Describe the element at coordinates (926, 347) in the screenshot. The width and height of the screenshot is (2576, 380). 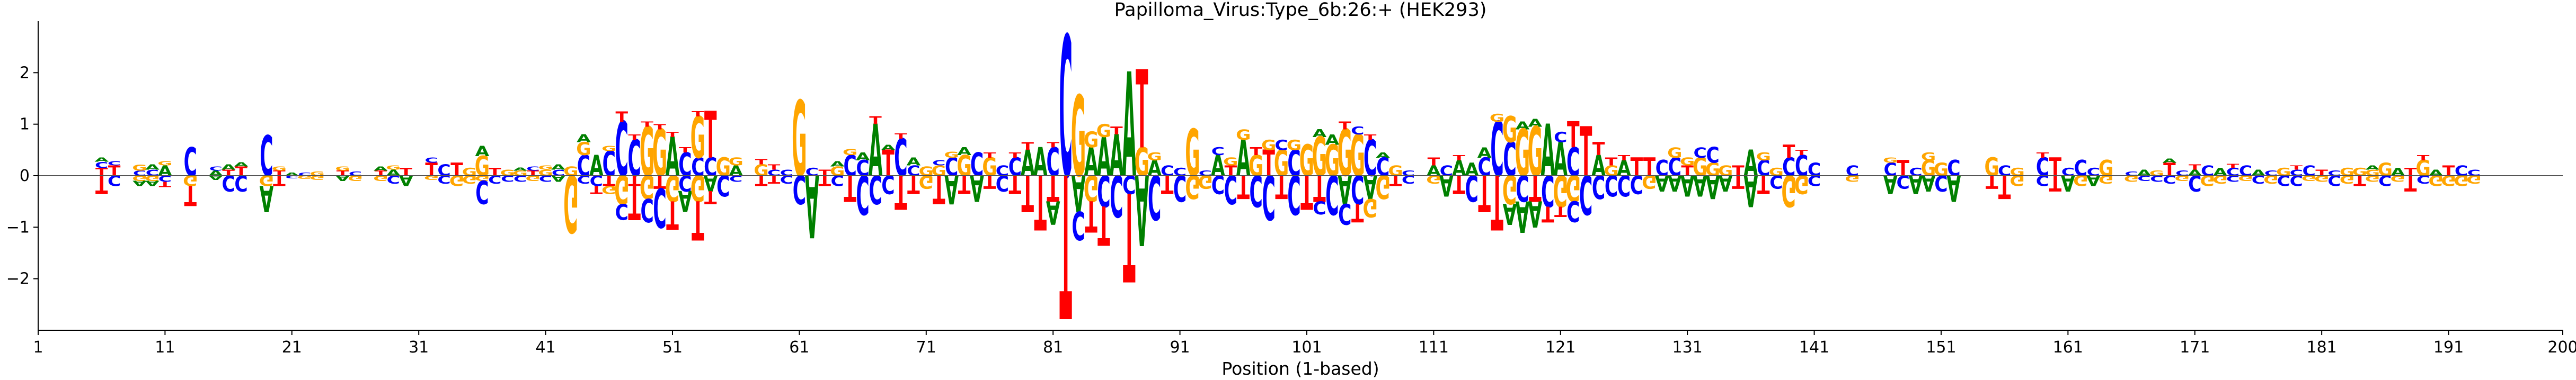
I see `x-tick-label: 71` at that location.